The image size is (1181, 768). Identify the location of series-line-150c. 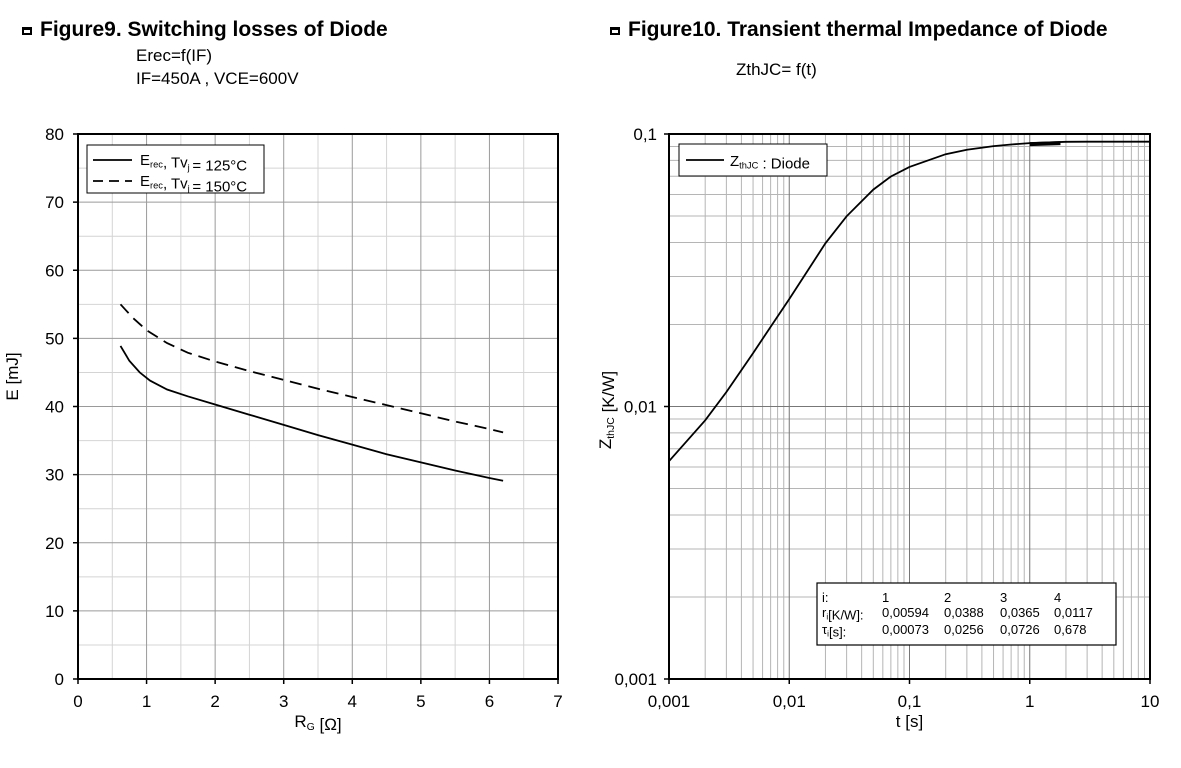
(311, 368).